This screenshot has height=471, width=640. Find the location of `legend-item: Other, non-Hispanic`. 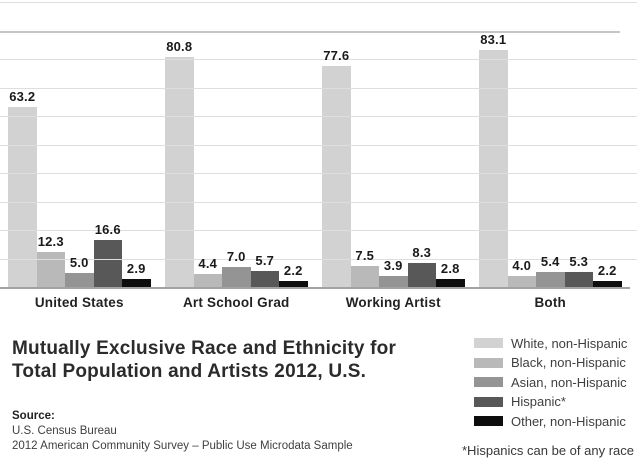

legend-item: Other, non-Hispanic is located at coordinates (557, 421).